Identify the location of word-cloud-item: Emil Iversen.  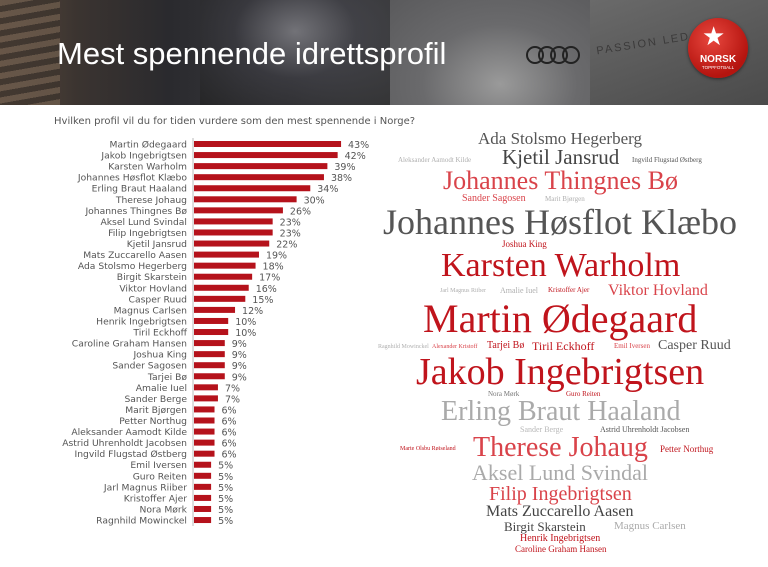
(632, 346).